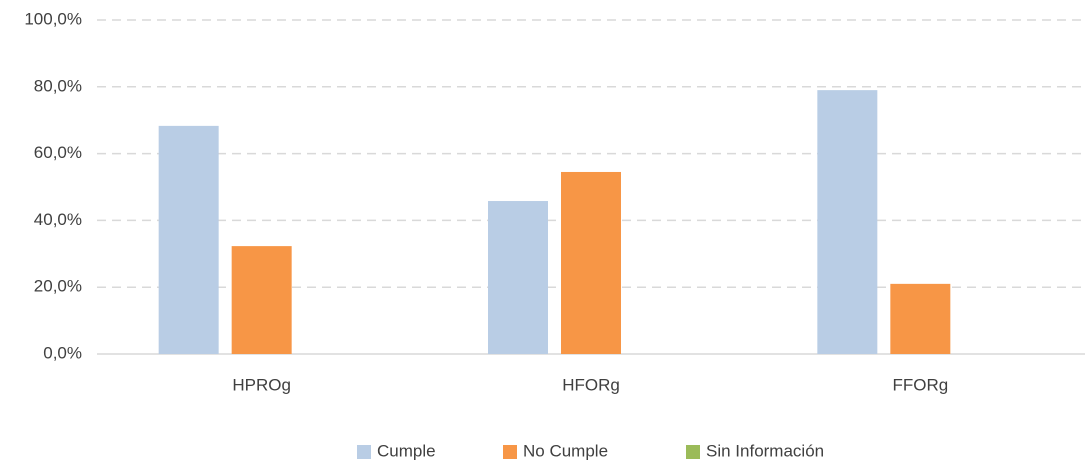  I want to click on y-tick-label: 40,0%, so click(58, 219).